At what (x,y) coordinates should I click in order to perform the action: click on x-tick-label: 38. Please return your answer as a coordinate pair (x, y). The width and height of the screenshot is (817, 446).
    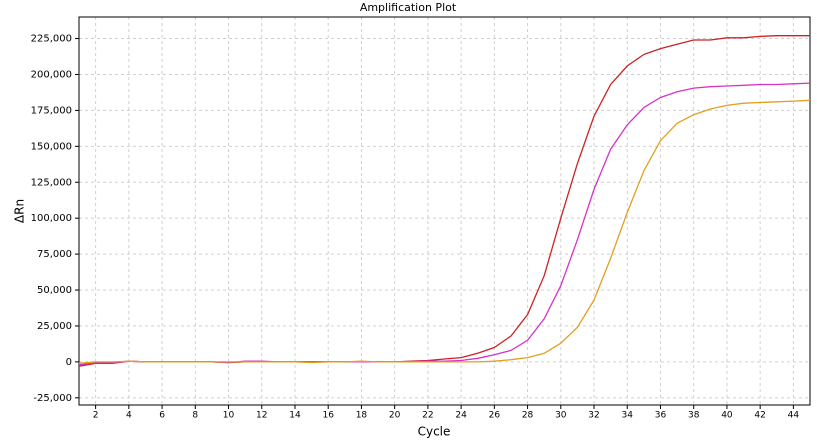
    Looking at the image, I should click on (694, 416).